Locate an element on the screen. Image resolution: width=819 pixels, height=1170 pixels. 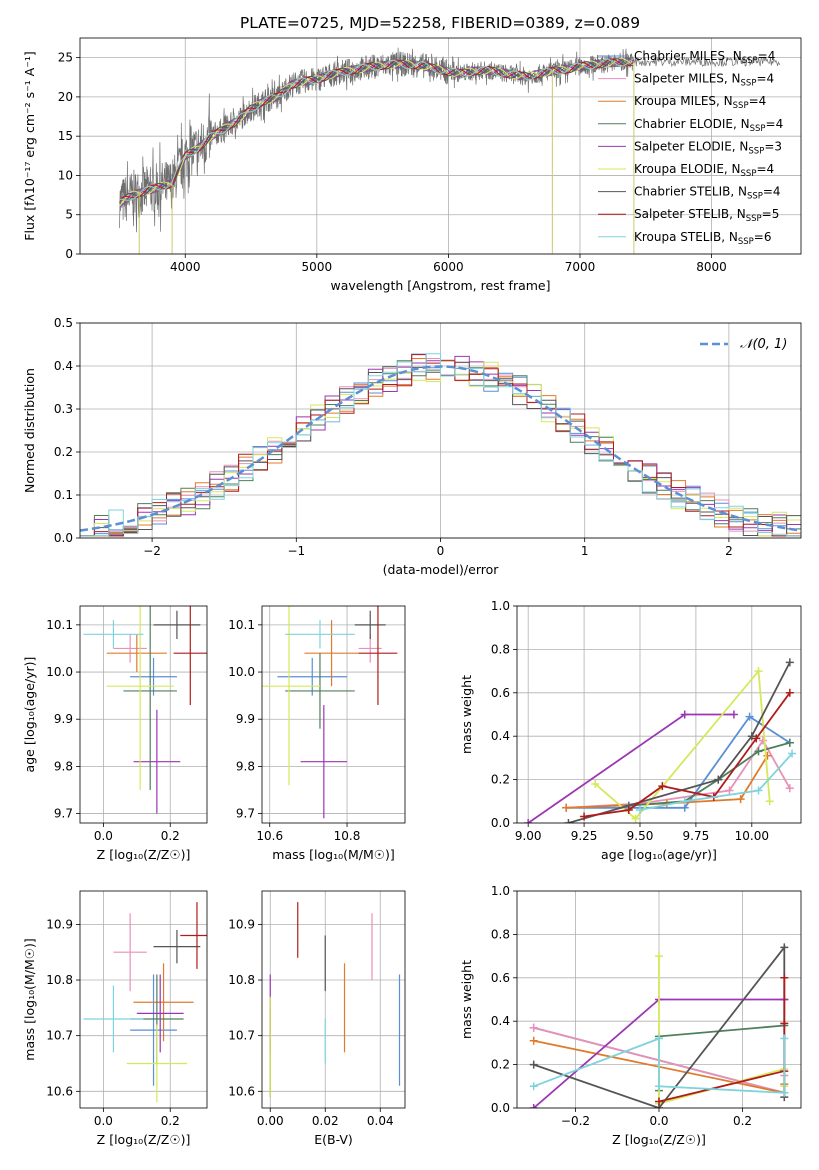
x-tick-label: 2 is located at coordinates (729, 551).